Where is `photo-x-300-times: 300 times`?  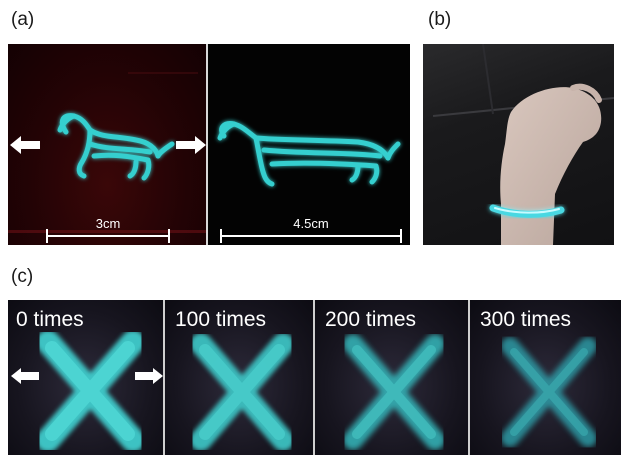 photo-x-300-times: 300 times is located at coordinates (545, 377).